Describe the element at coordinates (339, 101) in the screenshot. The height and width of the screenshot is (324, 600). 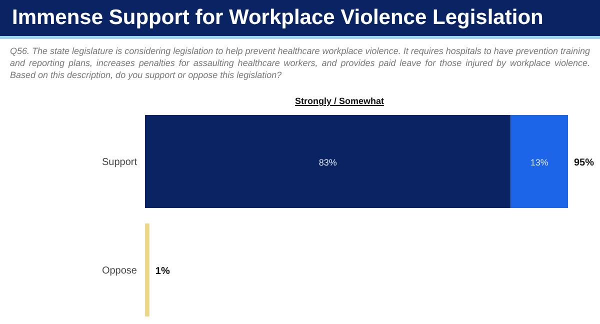
I see `text: Strongly / Somewhat` at that location.